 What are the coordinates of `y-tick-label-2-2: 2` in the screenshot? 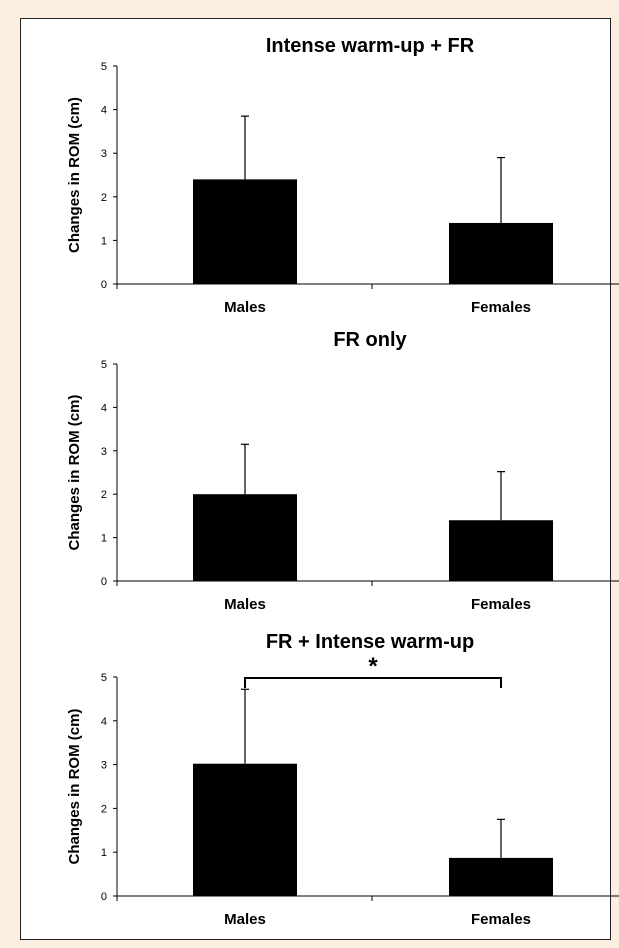 It's located at (104, 495).